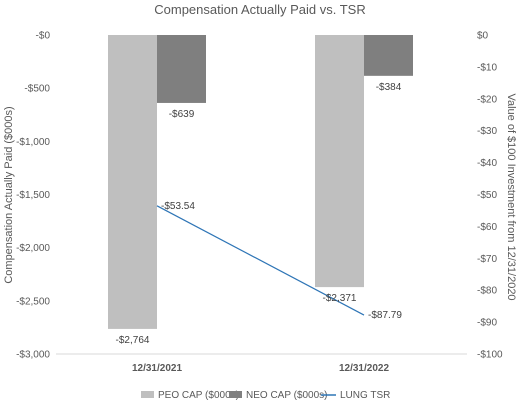  Describe the element at coordinates (483, 36) in the screenshot. I see `y2-tick-label: $0` at that location.